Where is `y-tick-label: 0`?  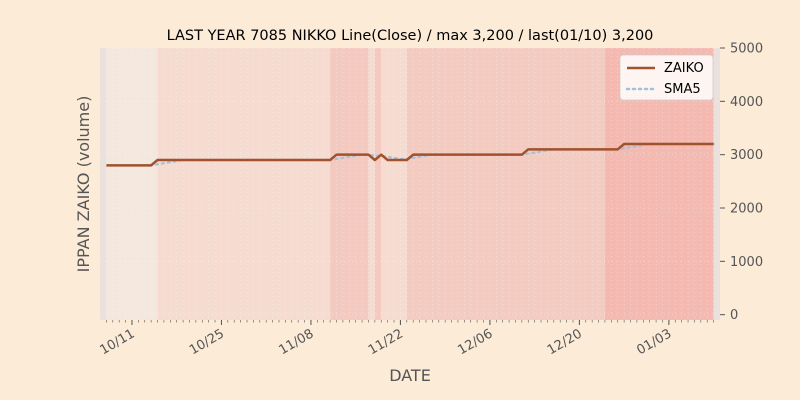
y-tick-label: 0 is located at coordinates (734, 315).